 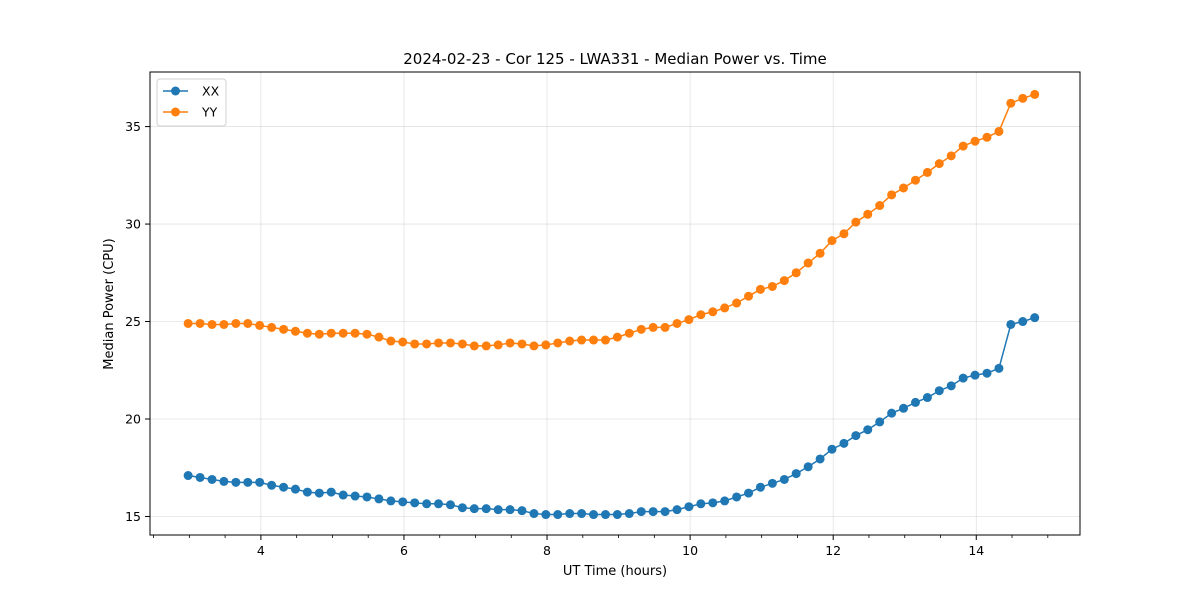 I want to click on x-tick-label: 6, so click(x=404, y=550).